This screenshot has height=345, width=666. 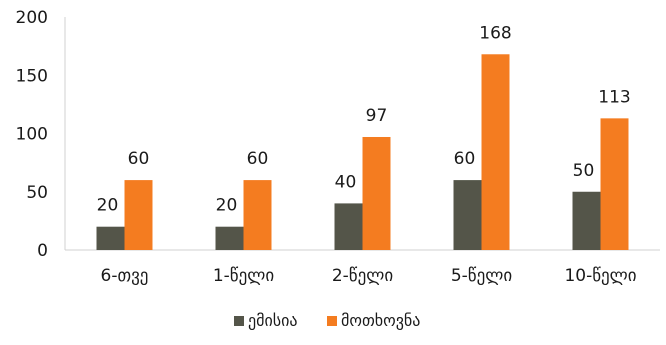 What do you see at coordinates (273, 320) in the screenshot?
I see `legend-label: ემისია` at bounding box center [273, 320].